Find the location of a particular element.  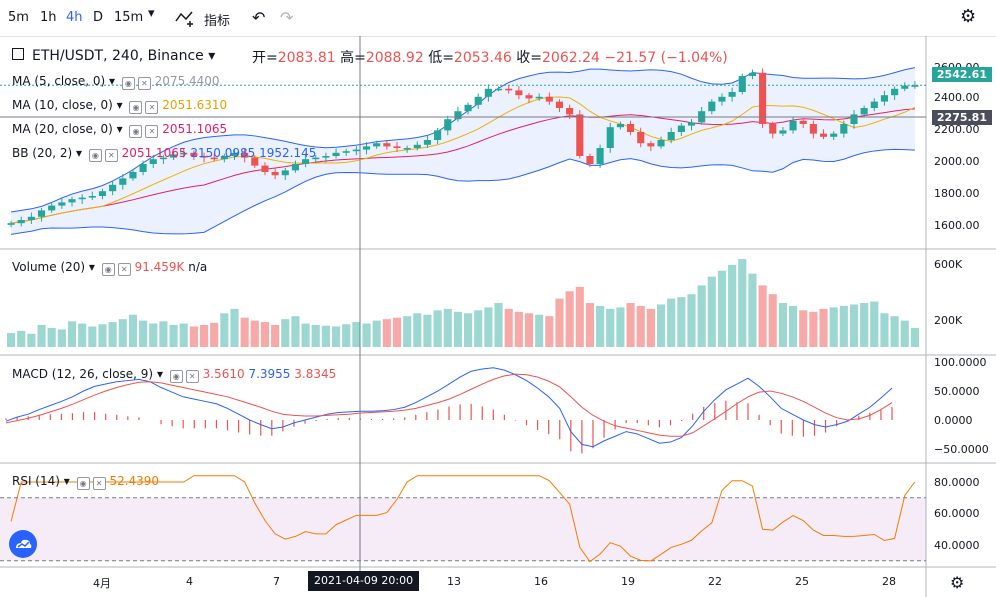

close-value: 2062.24 is located at coordinates (571, 58).